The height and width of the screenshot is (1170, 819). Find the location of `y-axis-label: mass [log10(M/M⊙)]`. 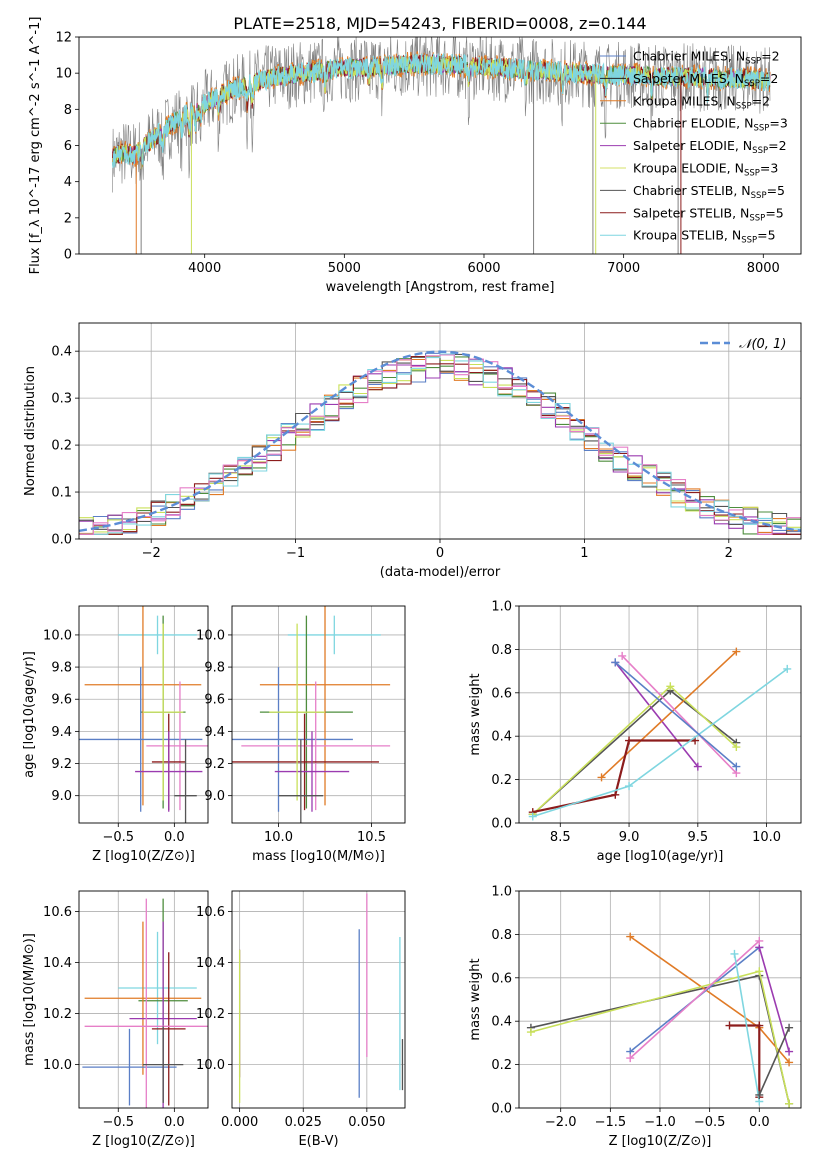

y-axis-label: mass [log10(M/M⊙)] is located at coordinates (29, 999).